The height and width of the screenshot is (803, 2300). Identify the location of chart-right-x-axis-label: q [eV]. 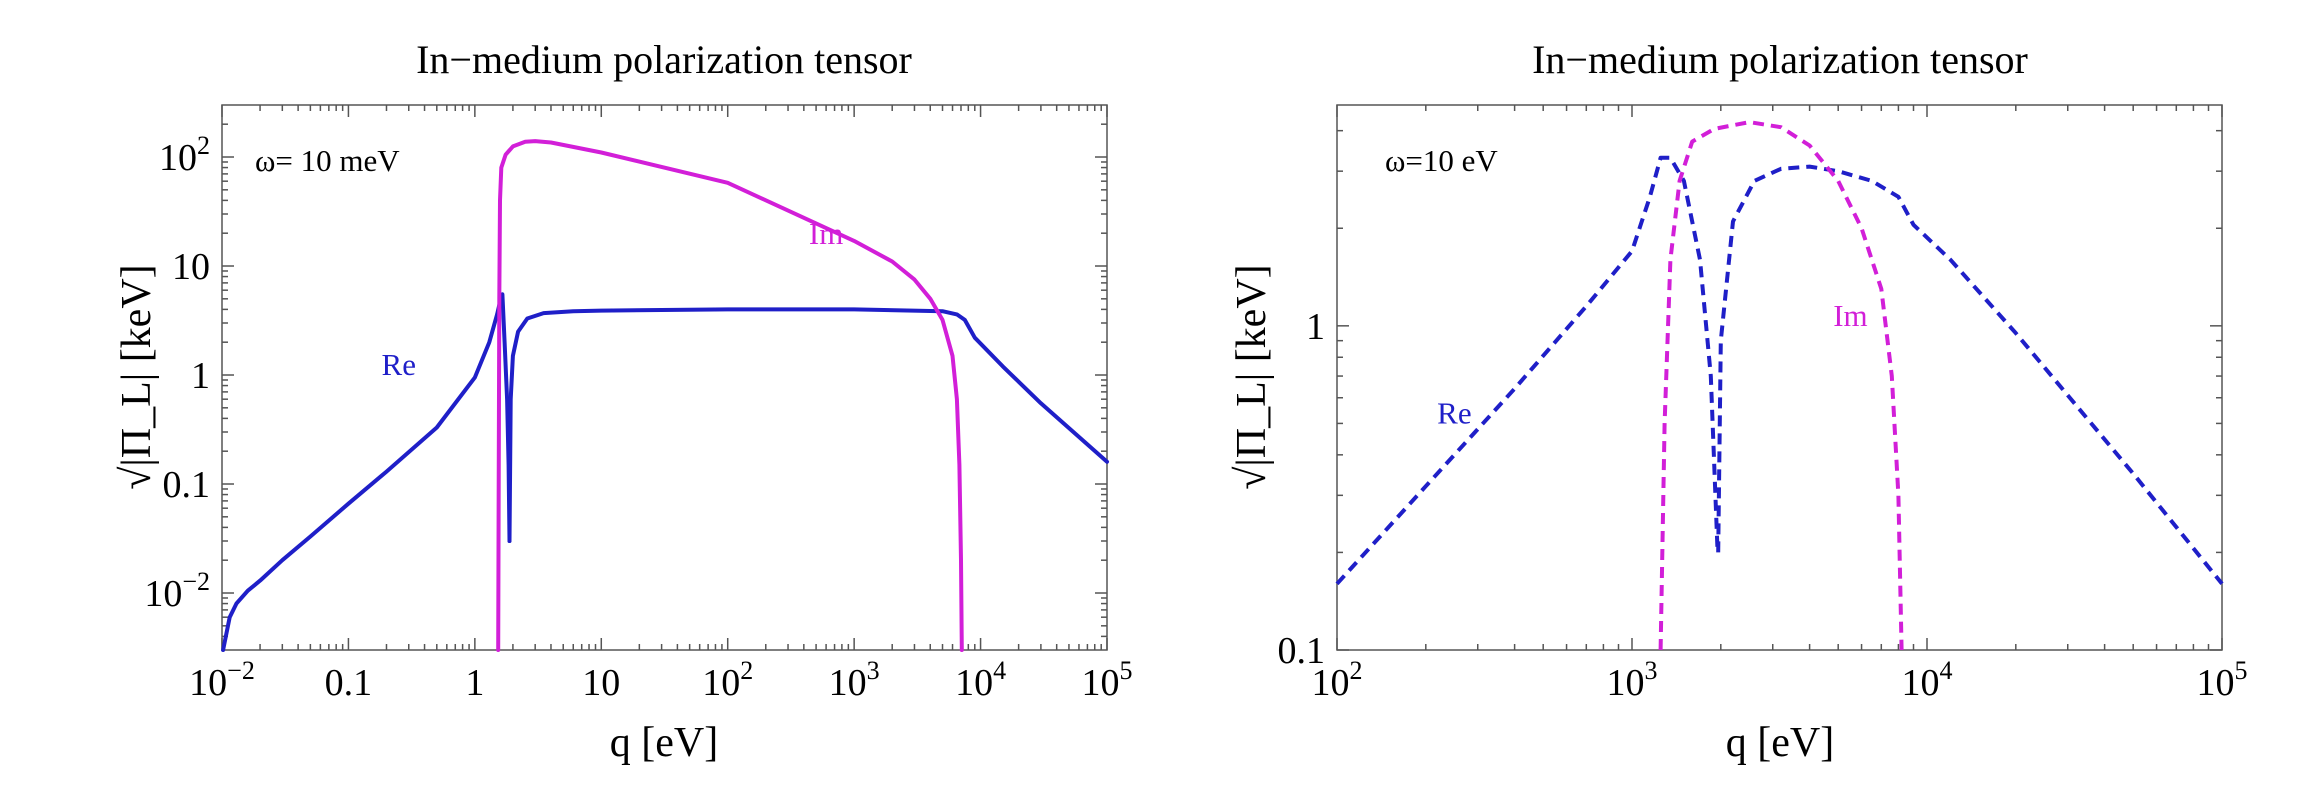
(1780, 743).